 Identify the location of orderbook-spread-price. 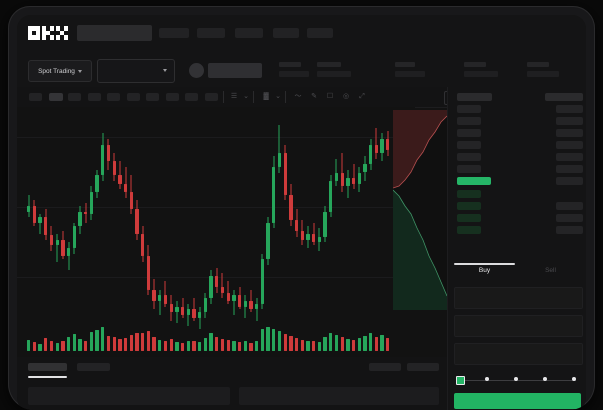
(474, 181).